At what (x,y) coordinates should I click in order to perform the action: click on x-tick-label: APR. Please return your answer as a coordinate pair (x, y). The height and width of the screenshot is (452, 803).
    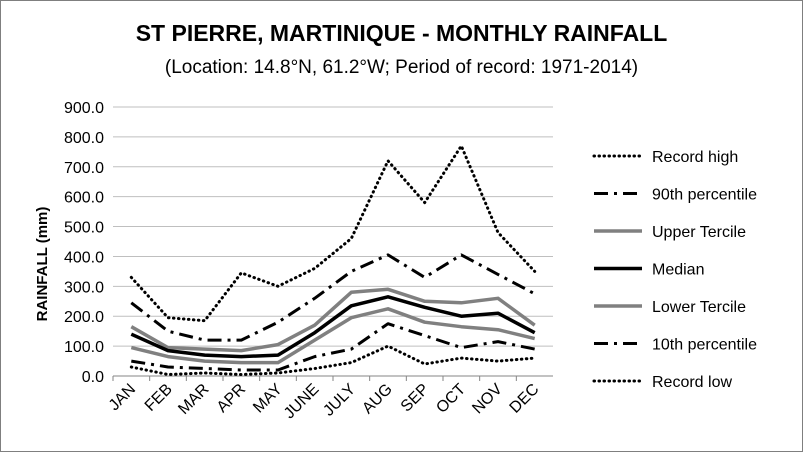
    Looking at the image, I should click on (231, 398).